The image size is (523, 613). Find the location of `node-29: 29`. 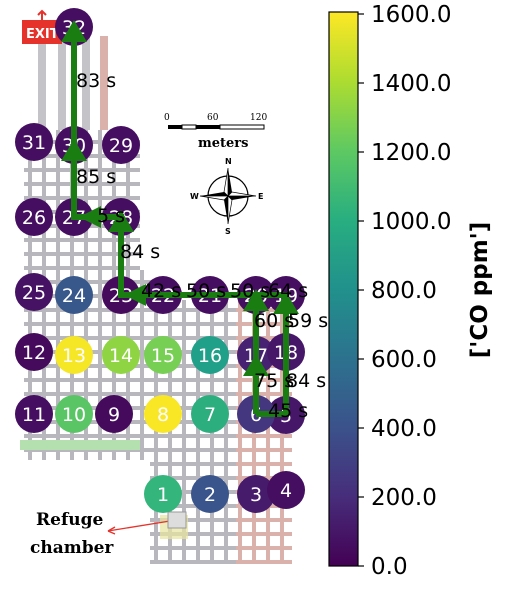

node-29: 29 is located at coordinates (121, 145).